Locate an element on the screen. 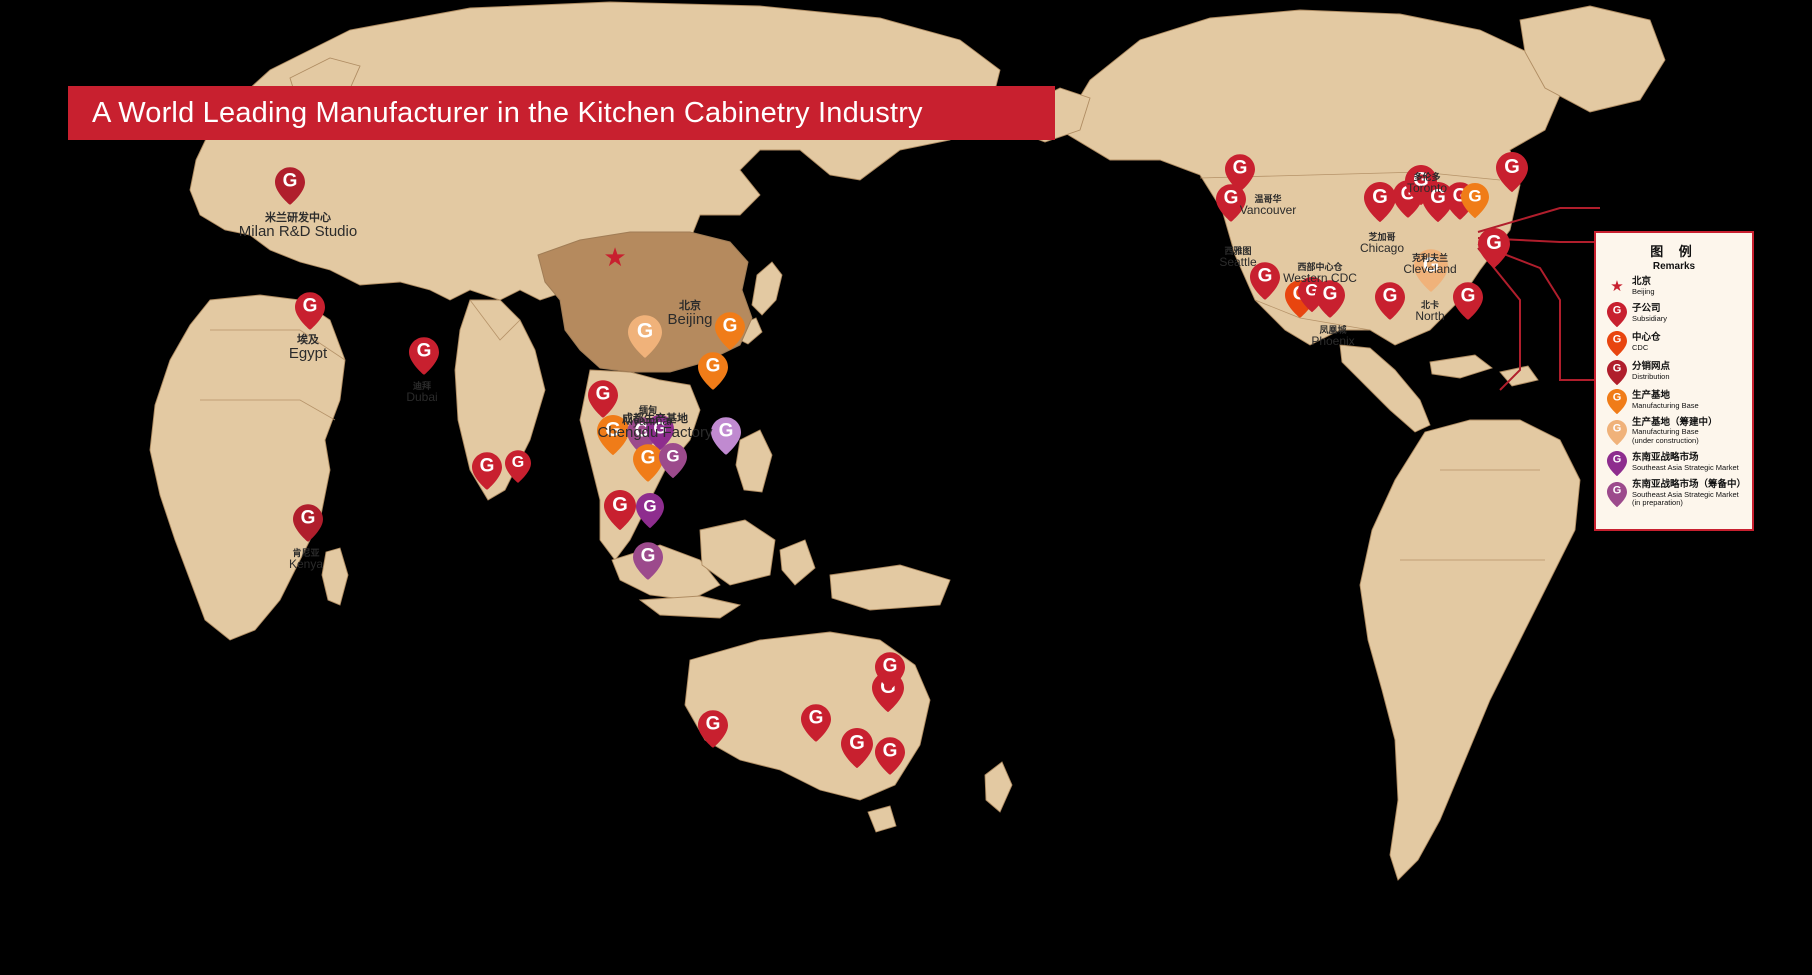 The image size is (1812, 975). label-en: Western CDC is located at coordinates (1320, 278).